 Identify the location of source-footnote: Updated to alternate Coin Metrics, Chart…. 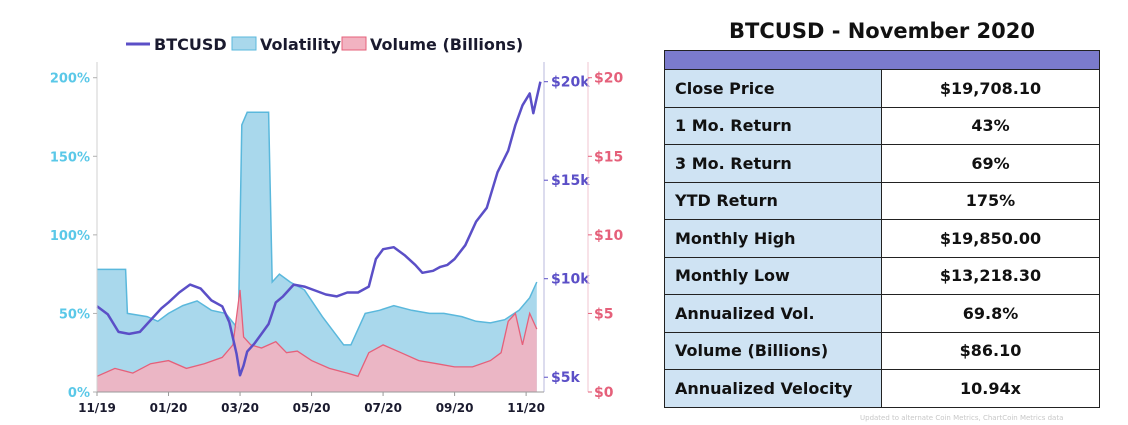
(962, 418).